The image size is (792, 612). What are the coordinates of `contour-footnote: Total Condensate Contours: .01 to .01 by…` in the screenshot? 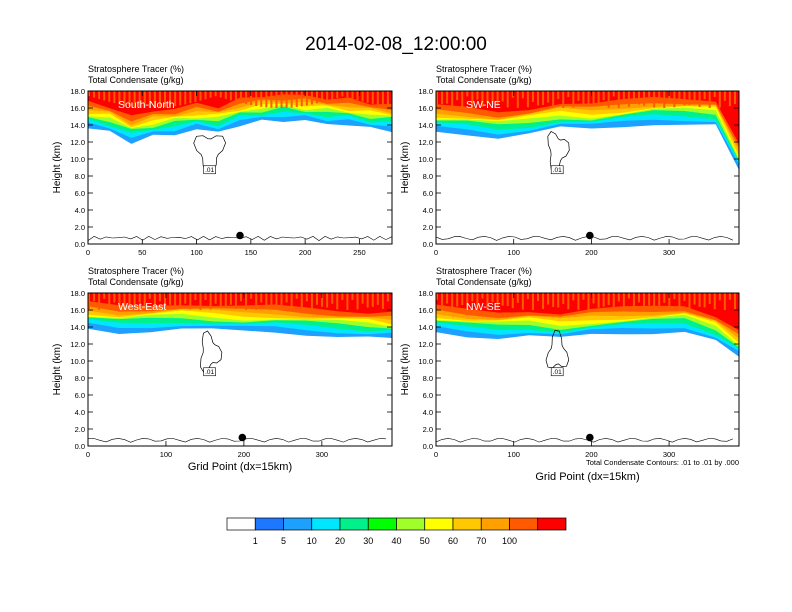 It's located at (662, 462).